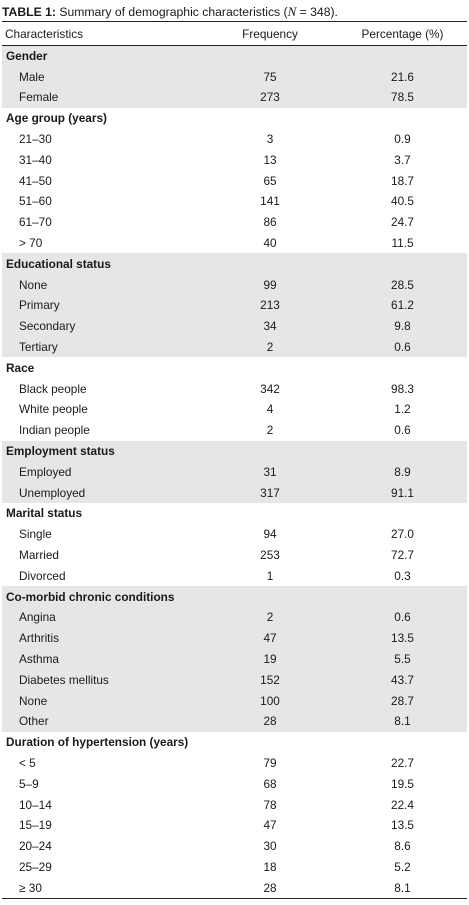  I want to click on table-row: Employed 31 8.9, so click(234, 472).